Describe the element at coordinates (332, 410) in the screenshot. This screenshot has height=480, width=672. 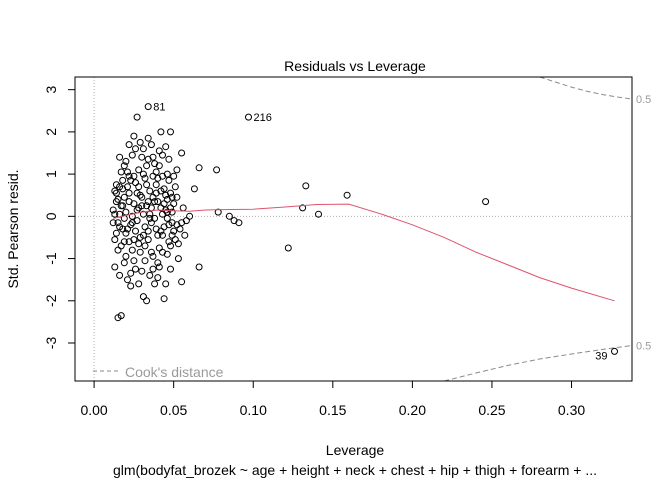
I see `x-tick-label: 0.15` at that location.